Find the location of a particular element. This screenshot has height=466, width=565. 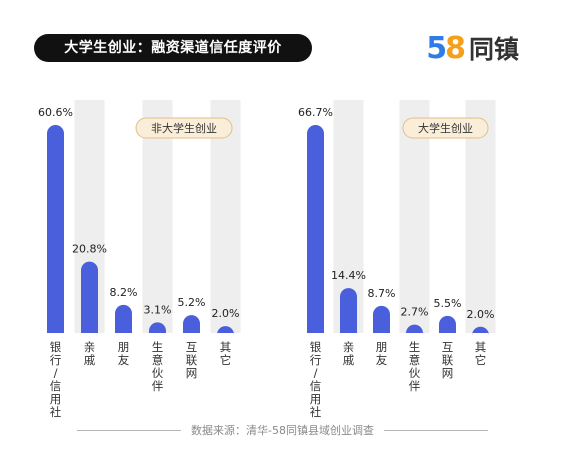

value-label: 8.7% is located at coordinates (382, 293).